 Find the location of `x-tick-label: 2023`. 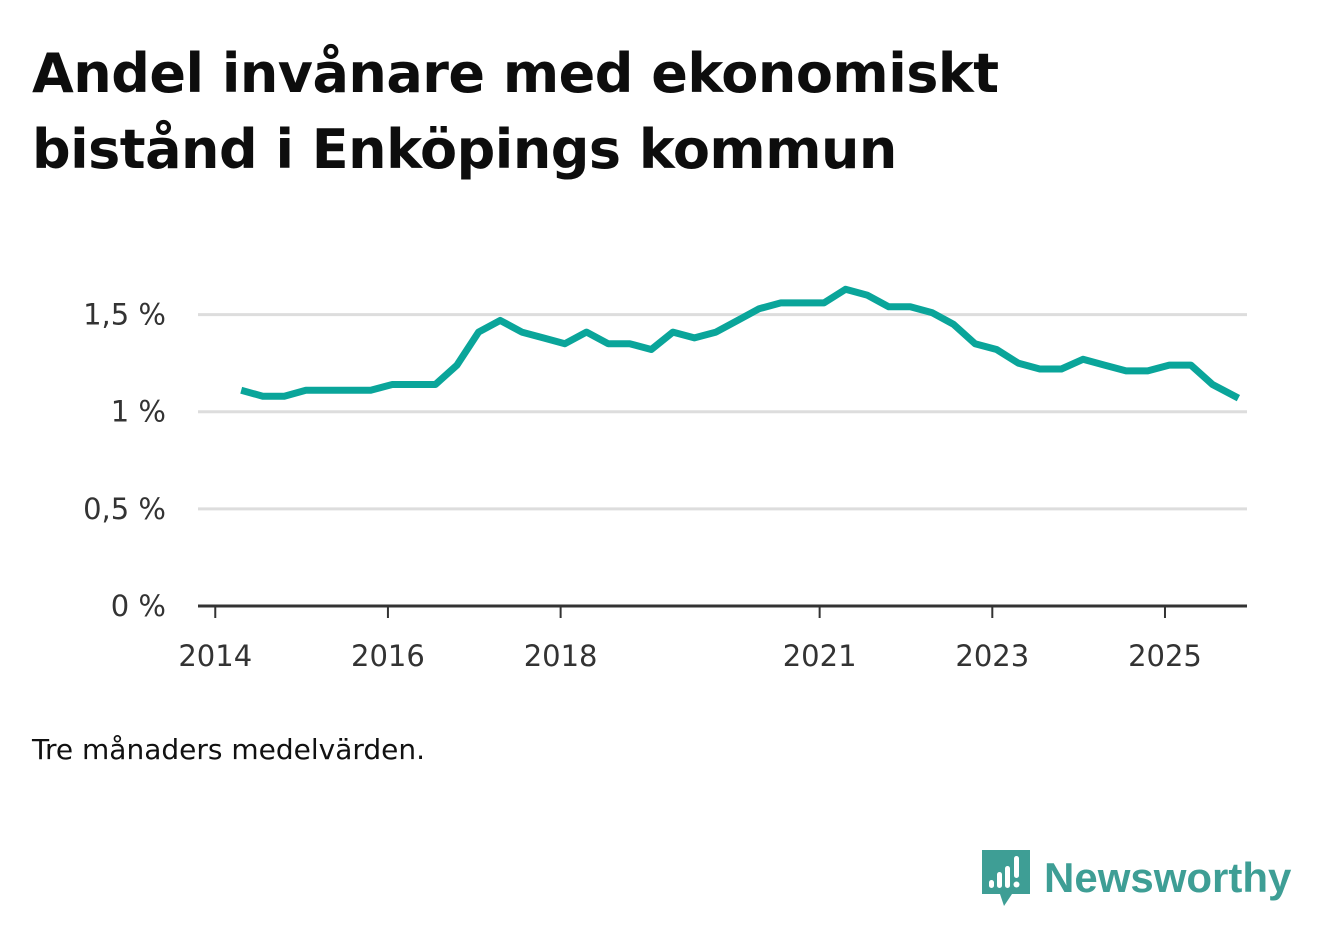

x-tick-label: 2023 is located at coordinates (992, 656).